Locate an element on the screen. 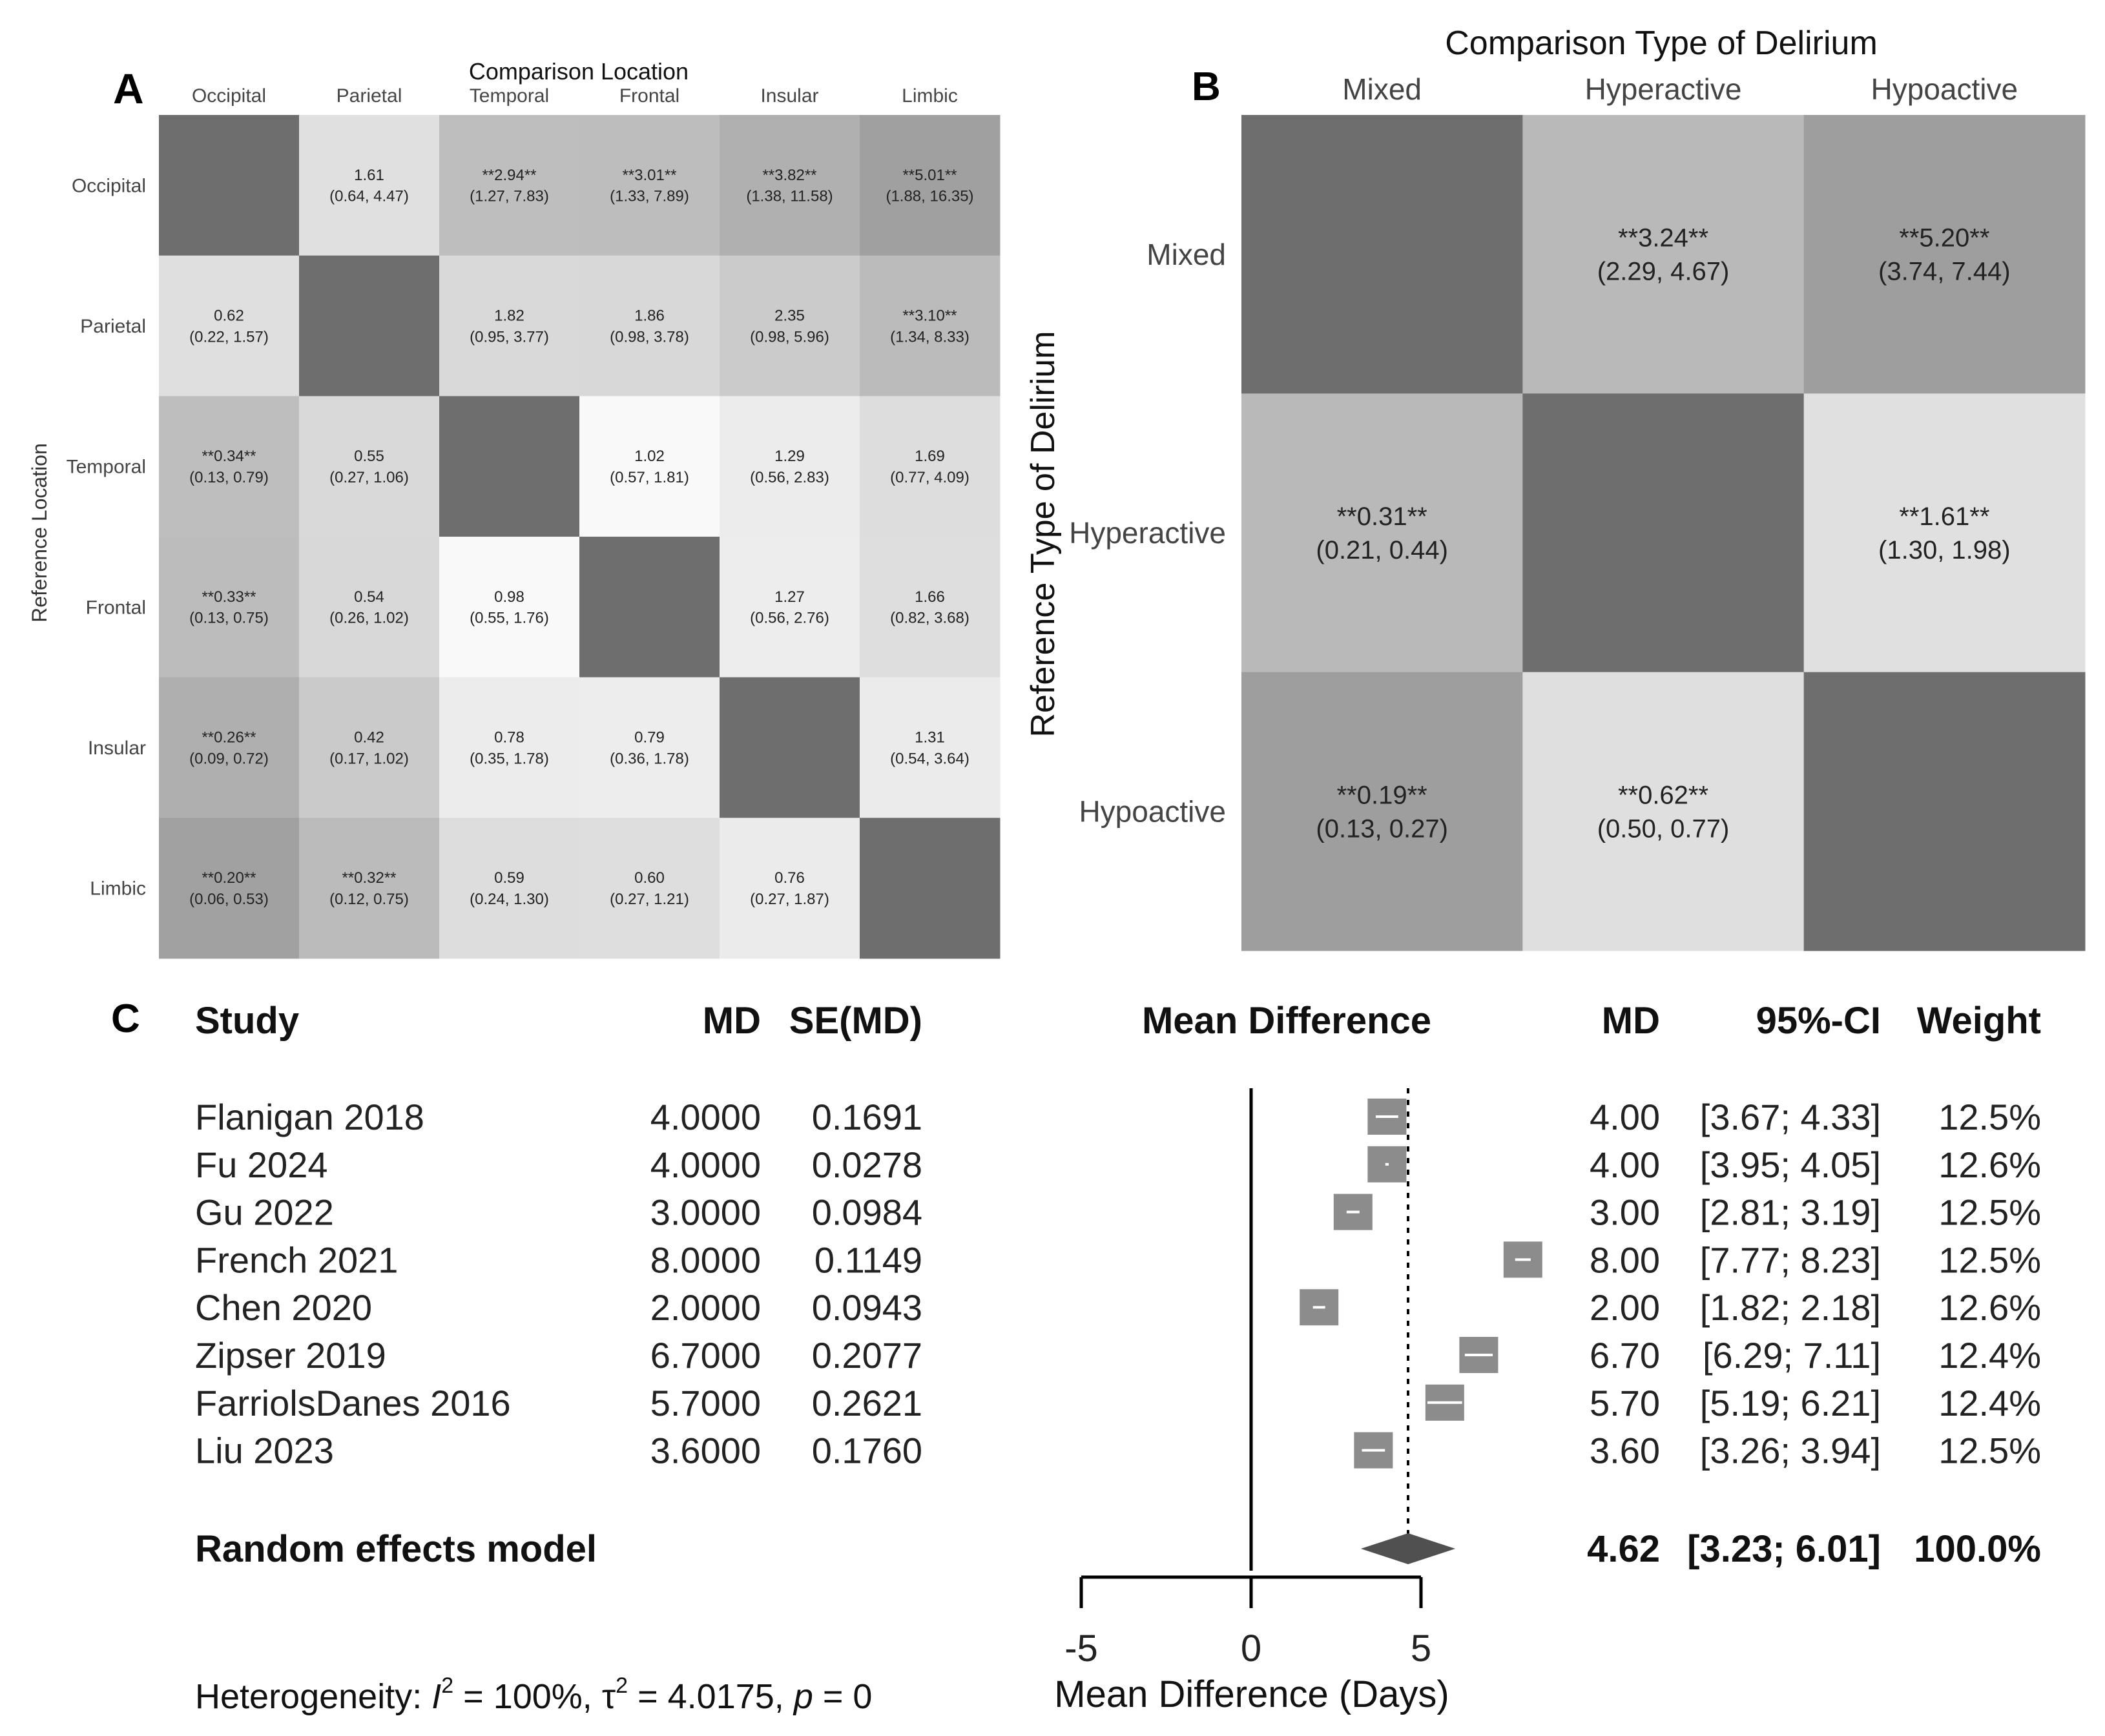  study-name: French 2021 is located at coordinates (297, 1259).